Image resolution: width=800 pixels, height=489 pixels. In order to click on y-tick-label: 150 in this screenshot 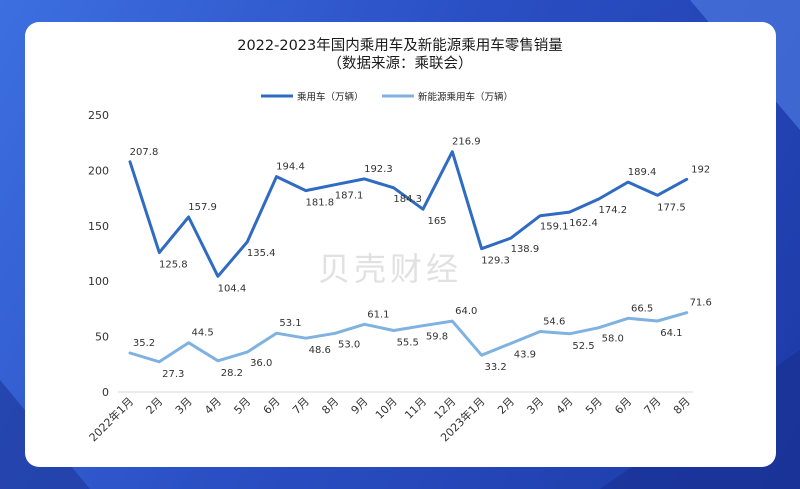, I will do `click(98, 226)`.